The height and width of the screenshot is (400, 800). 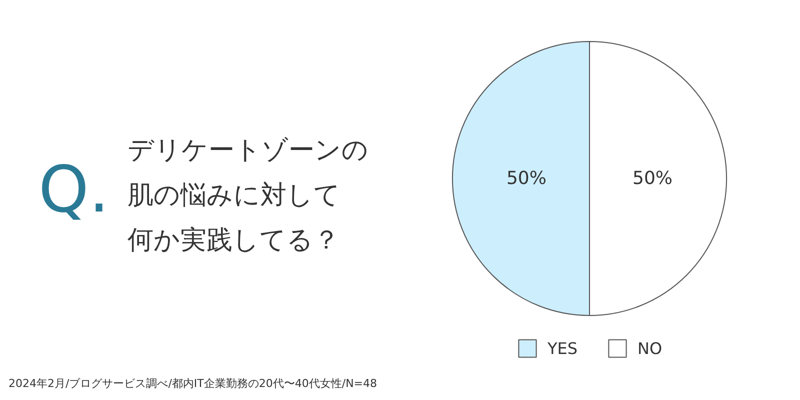 What do you see at coordinates (193, 383) in the screenshot?
I see `text: 2024年2月/ブログサービス調べ/都内IT企業勤務の20代〜40代女性/N=48` at bounding box center [193, 383].